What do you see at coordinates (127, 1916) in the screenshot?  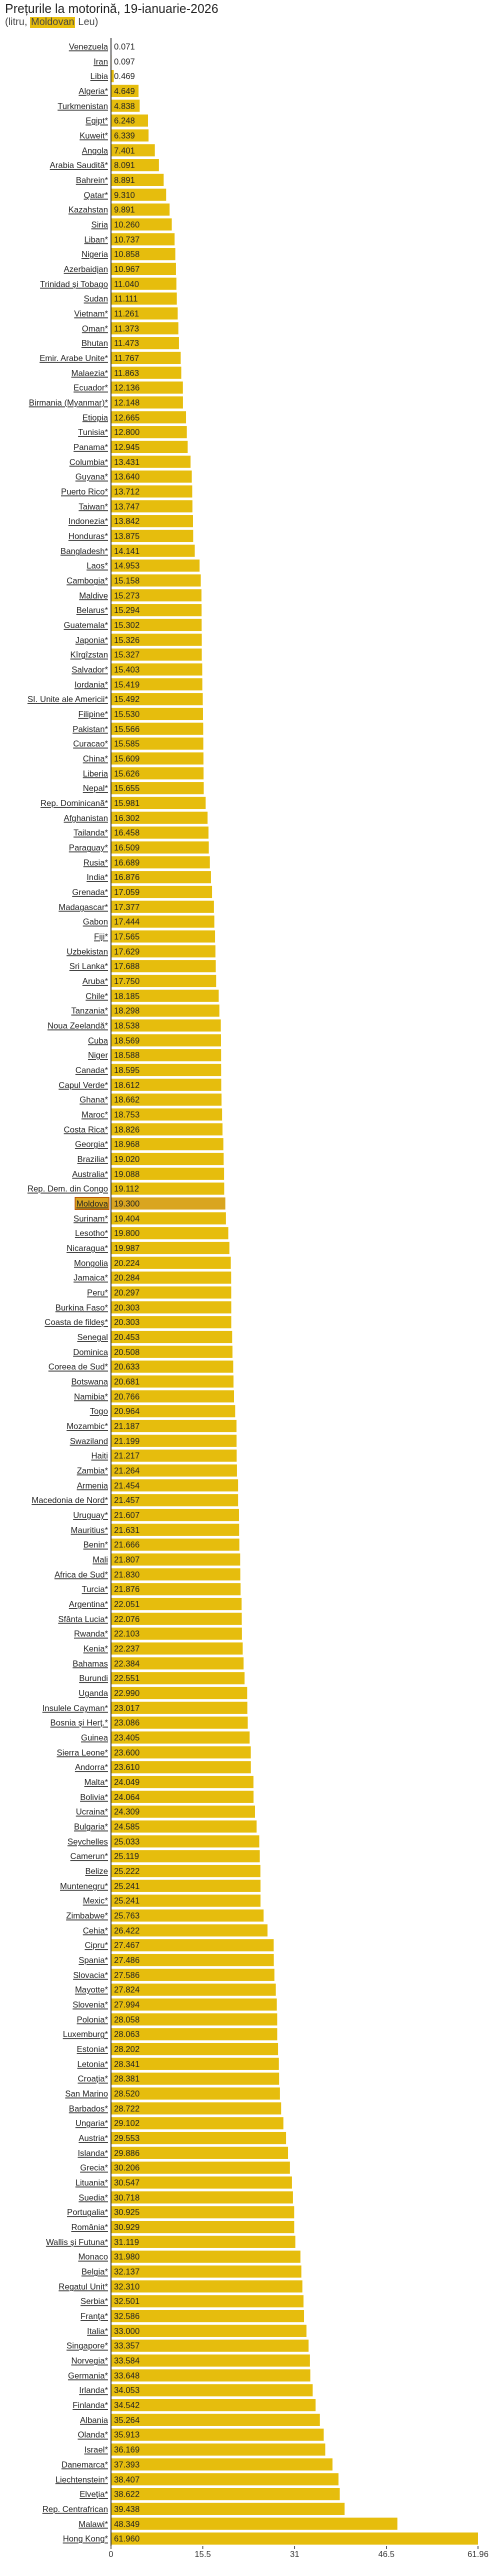 I see `value-label-126: 25.763` at bounding box center [127, 1916].